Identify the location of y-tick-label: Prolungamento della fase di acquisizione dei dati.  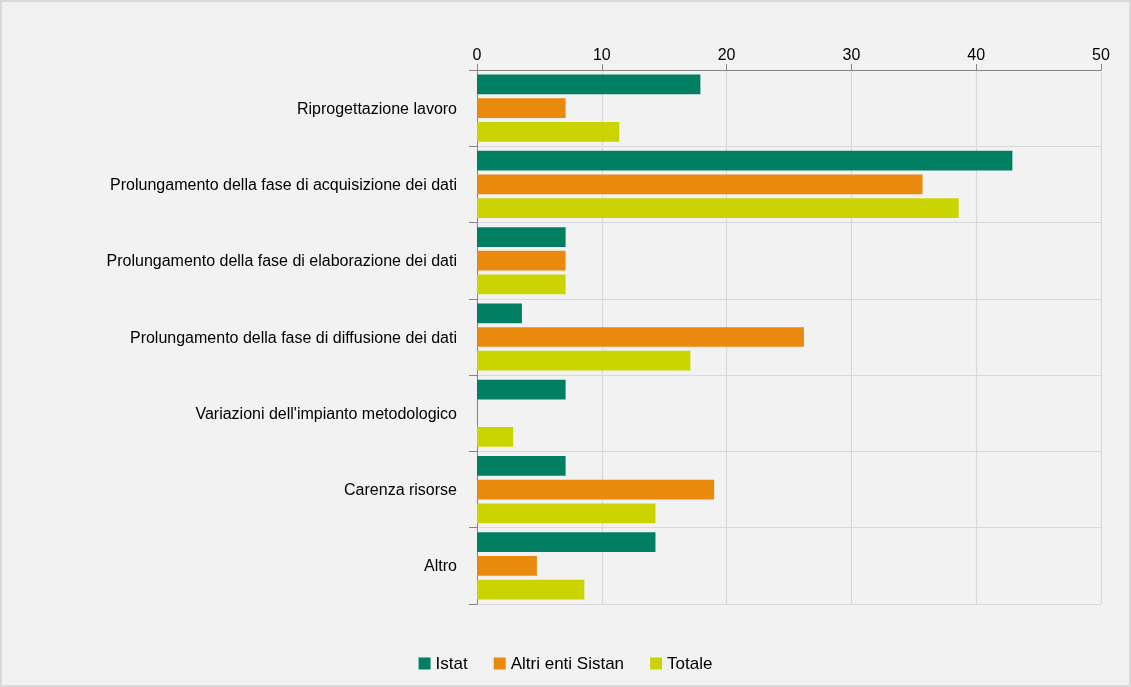
(283, 184).